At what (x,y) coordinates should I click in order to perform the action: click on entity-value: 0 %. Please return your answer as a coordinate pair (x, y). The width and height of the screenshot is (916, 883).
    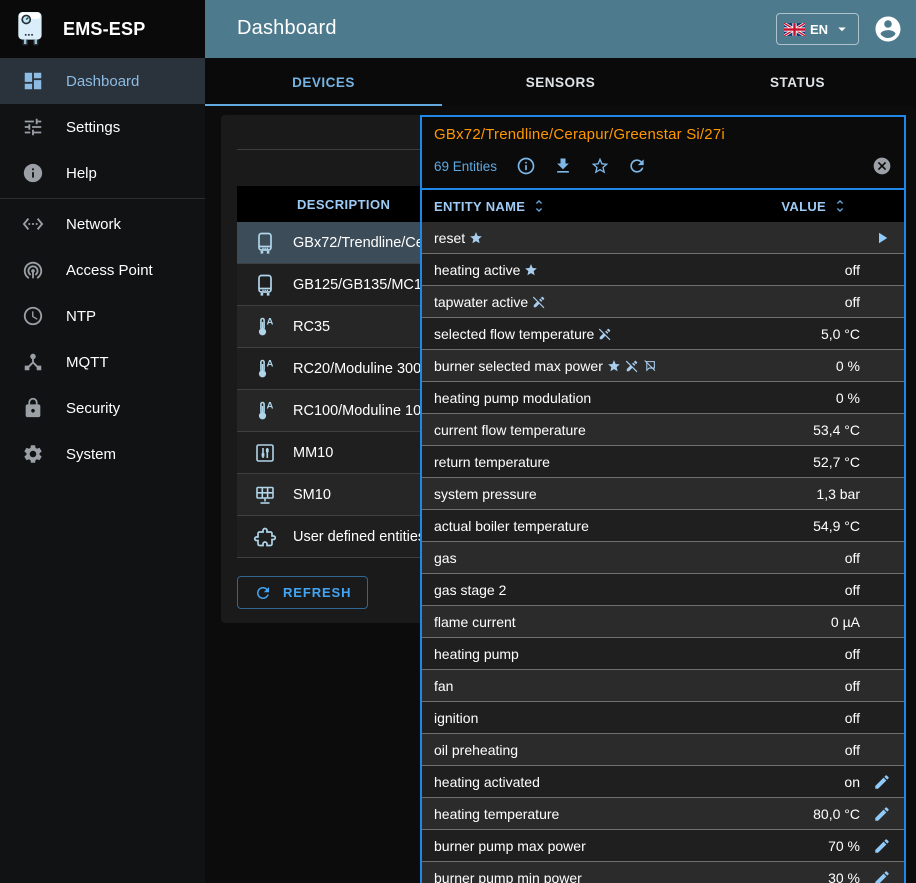
    Looking at the image, I should click on (847, 365).